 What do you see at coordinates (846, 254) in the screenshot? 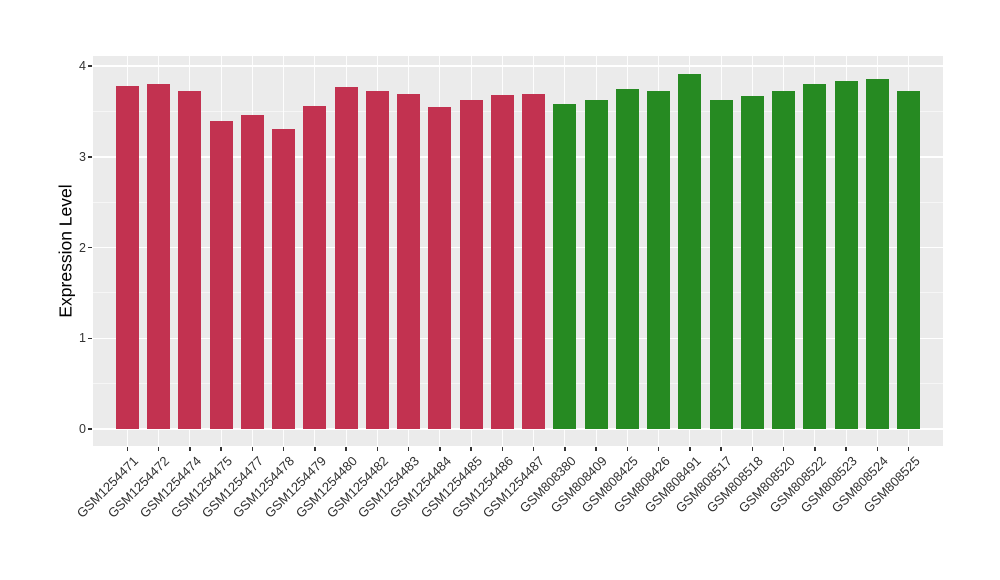
I see `bar-GSM808523` at bounding box center [846, 254].